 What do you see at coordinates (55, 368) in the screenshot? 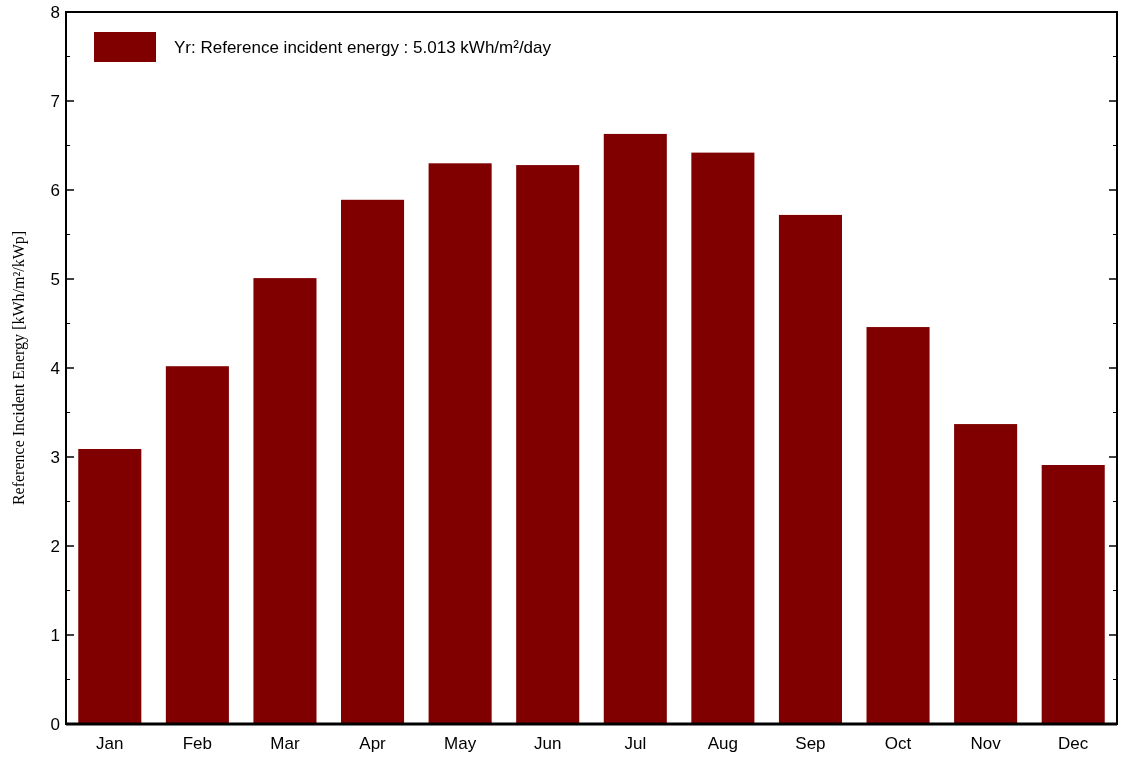
I see `y-tick-label: 4` at bounding box center [55, 368].